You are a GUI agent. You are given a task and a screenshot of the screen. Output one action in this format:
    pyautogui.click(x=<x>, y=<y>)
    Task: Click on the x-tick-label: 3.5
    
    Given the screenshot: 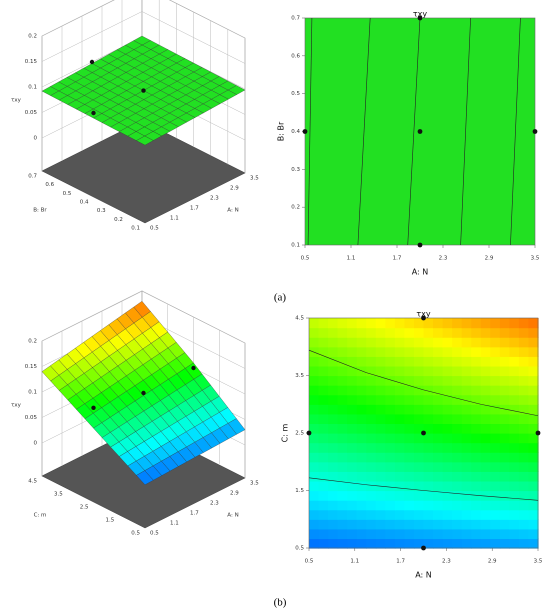 What is the action you would take?
    pyautogui.click(x=535, y=259)
    